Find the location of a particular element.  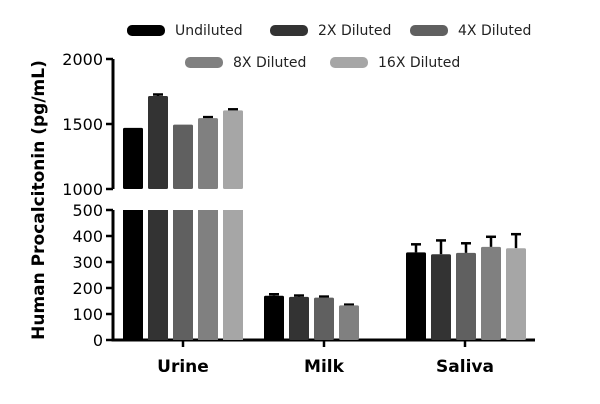

legend-label: 2X Diluted is located at coordinates (354, 31).